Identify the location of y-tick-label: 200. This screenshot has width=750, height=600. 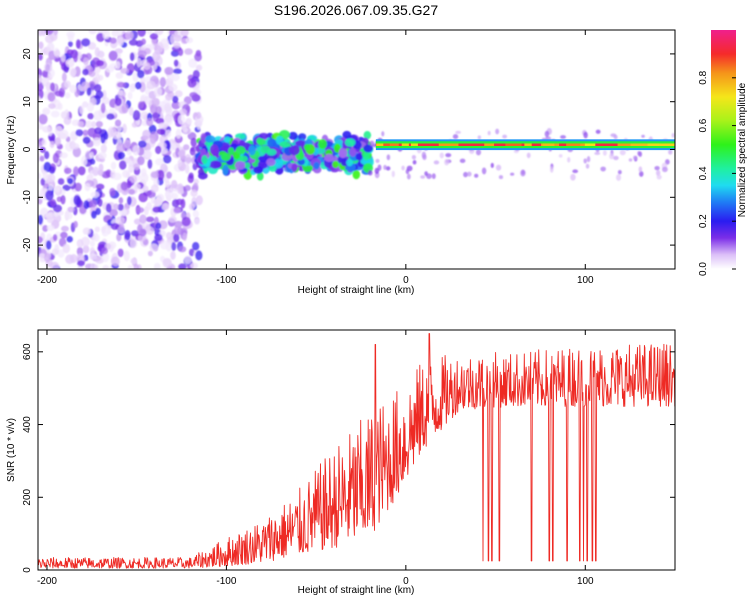
(27, 496).